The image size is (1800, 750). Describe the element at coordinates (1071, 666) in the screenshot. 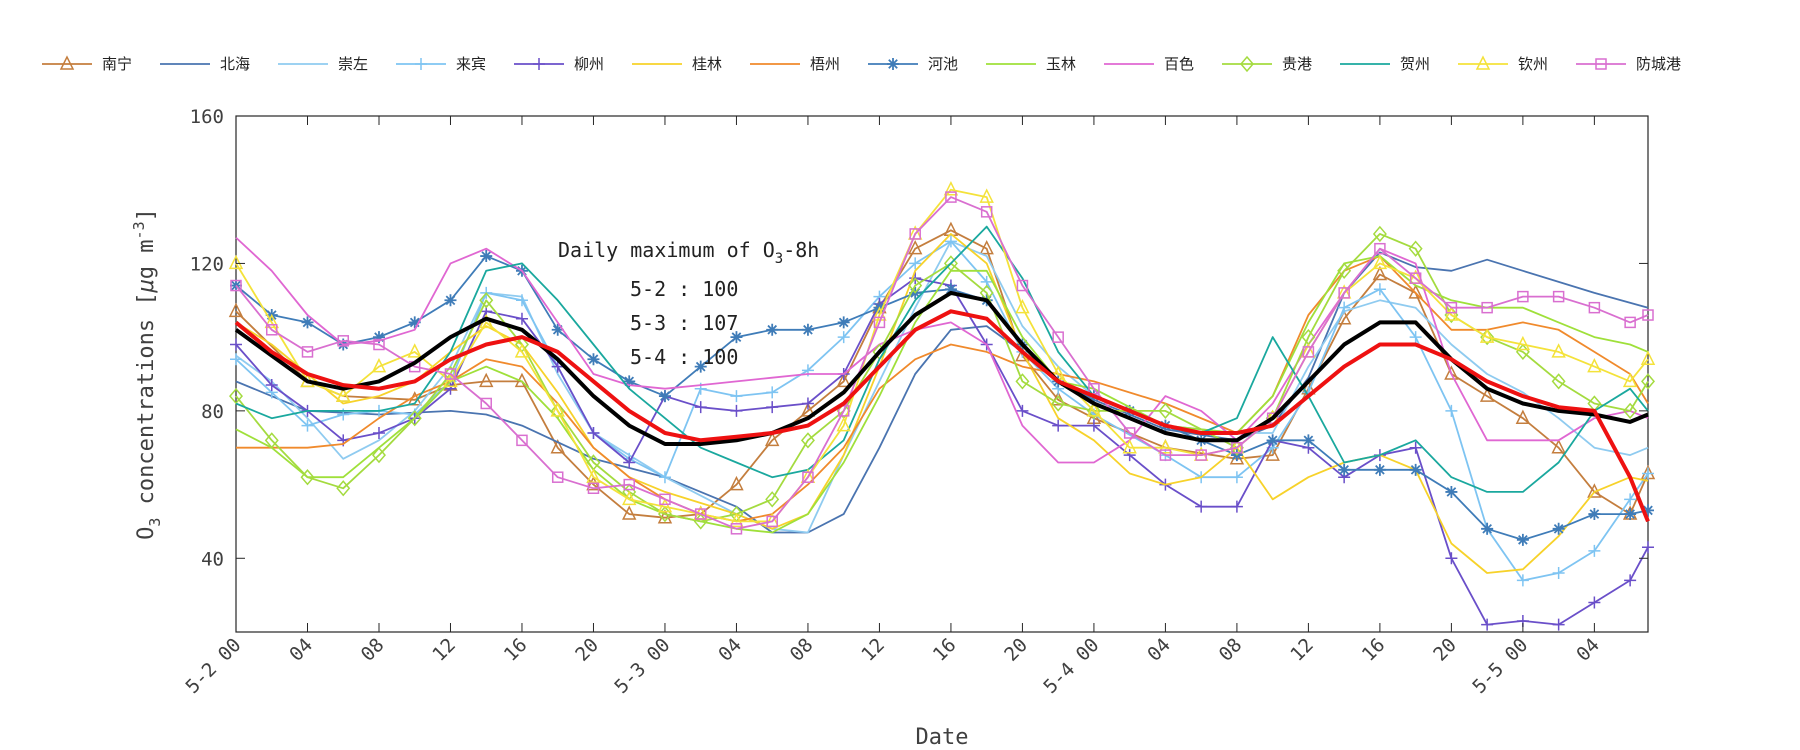

I see `x-tick-label: 5-4 00` at that location.